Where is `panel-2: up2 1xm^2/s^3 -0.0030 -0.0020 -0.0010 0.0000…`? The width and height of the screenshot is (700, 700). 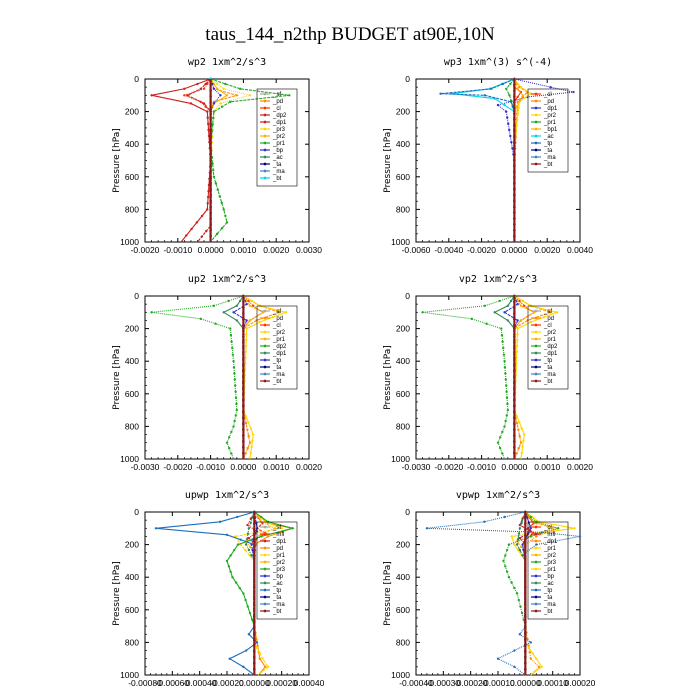 panel-2: up2 1xm^2/s^3 -0.0030 -0.0020 -0.0010 0.0000… is located at coordinates (217, 373).